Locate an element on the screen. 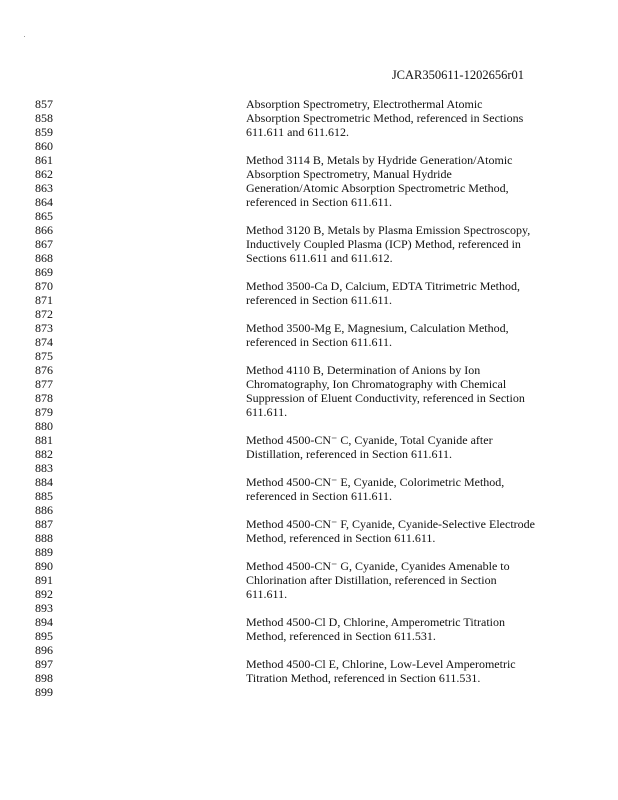 This screenshot has width=618, height=800. line-number: 877 is located at coordinates (44, 384).